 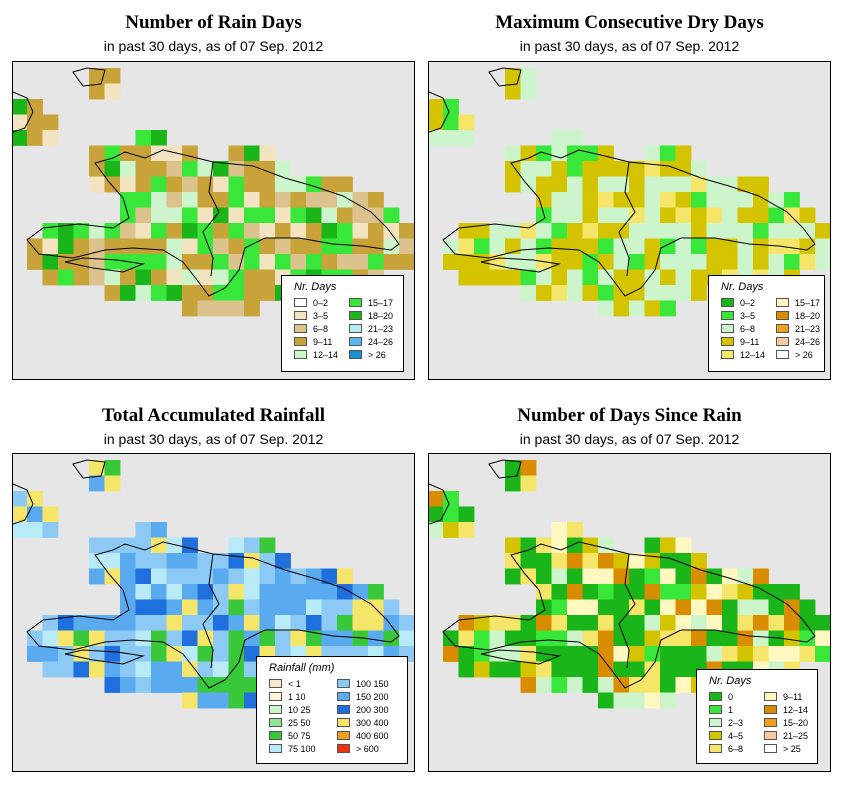 I want to click on legend-item: 3–5, so click(x=311, y=316).